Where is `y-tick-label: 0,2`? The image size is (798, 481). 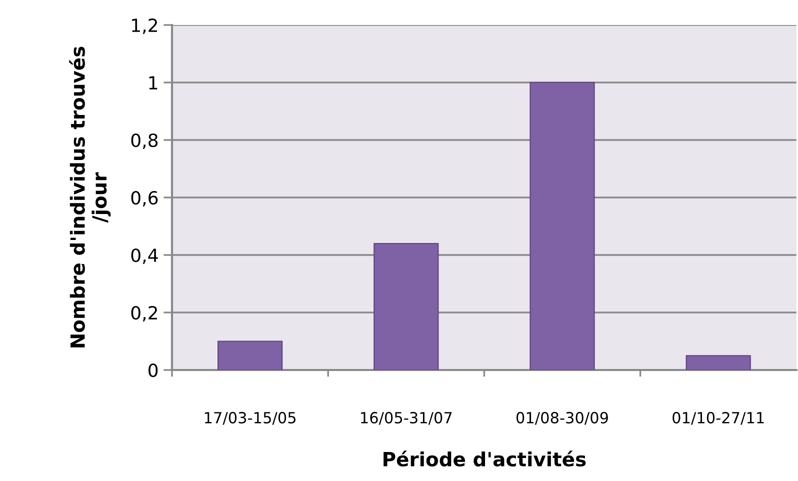
y-tick-label: 0,2 is located at coordinates (144, 314).